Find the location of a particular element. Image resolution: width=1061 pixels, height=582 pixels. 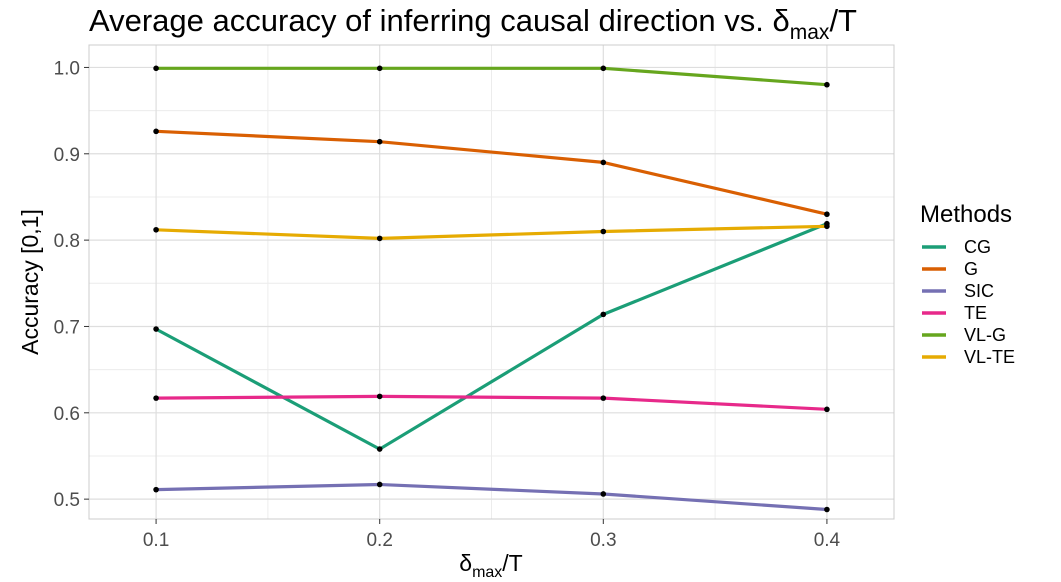

legend-label-sic: SIC is located at coordinates (979, 291).